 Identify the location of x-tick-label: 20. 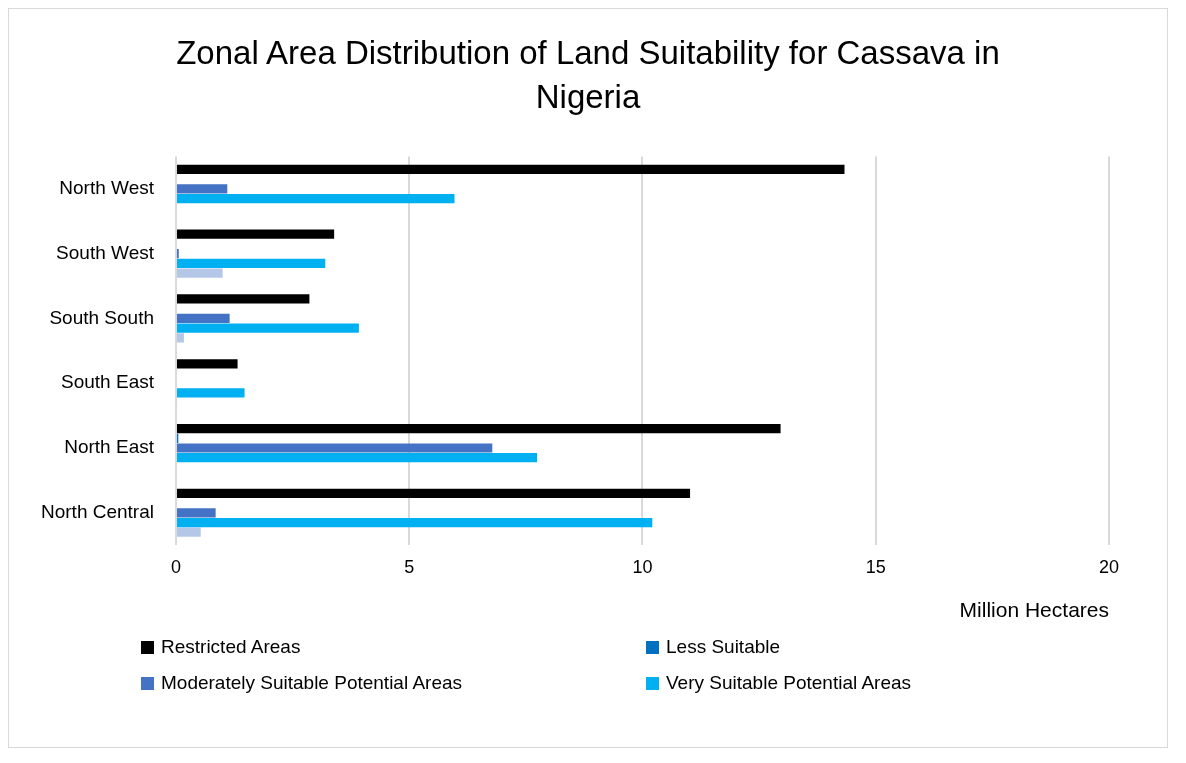
(1109, 566).